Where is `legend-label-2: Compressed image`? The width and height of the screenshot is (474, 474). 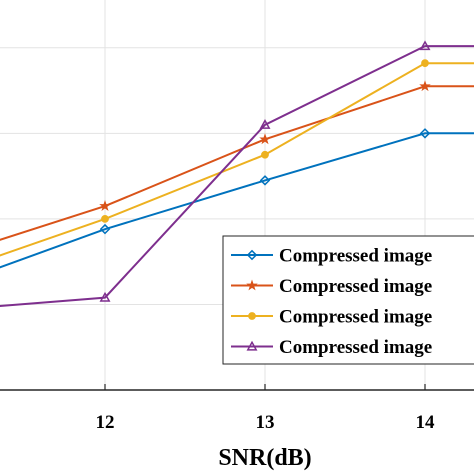
legend-label-2: Compressed image is located at coordinates (355, 317).